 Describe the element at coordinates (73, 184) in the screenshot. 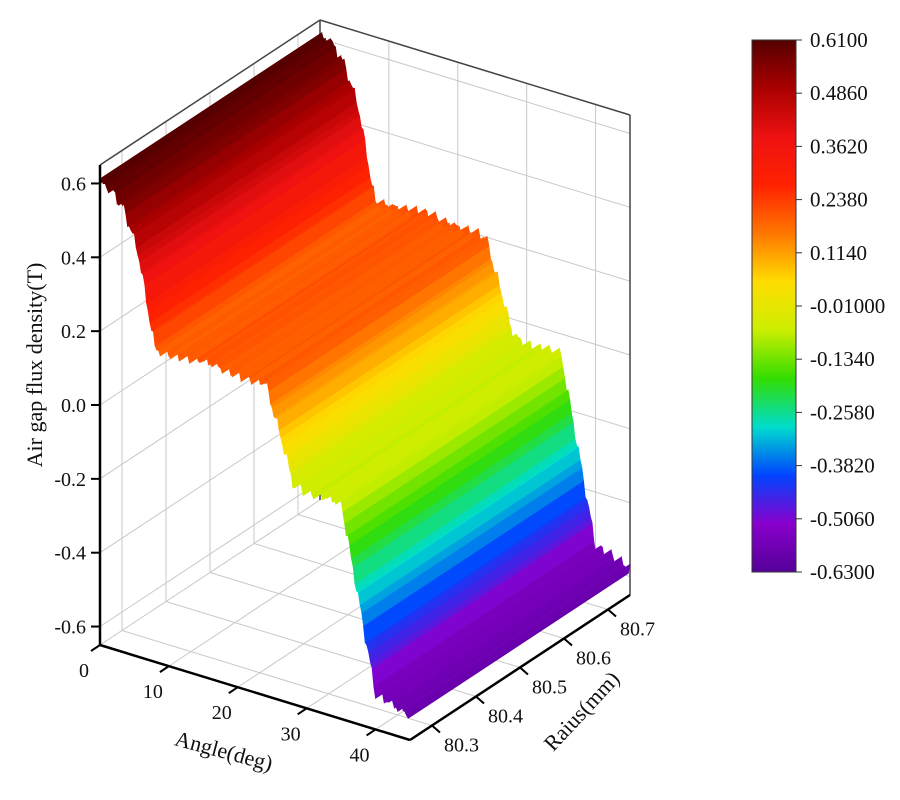

I see `z-tick-label: 0.6` at that location.